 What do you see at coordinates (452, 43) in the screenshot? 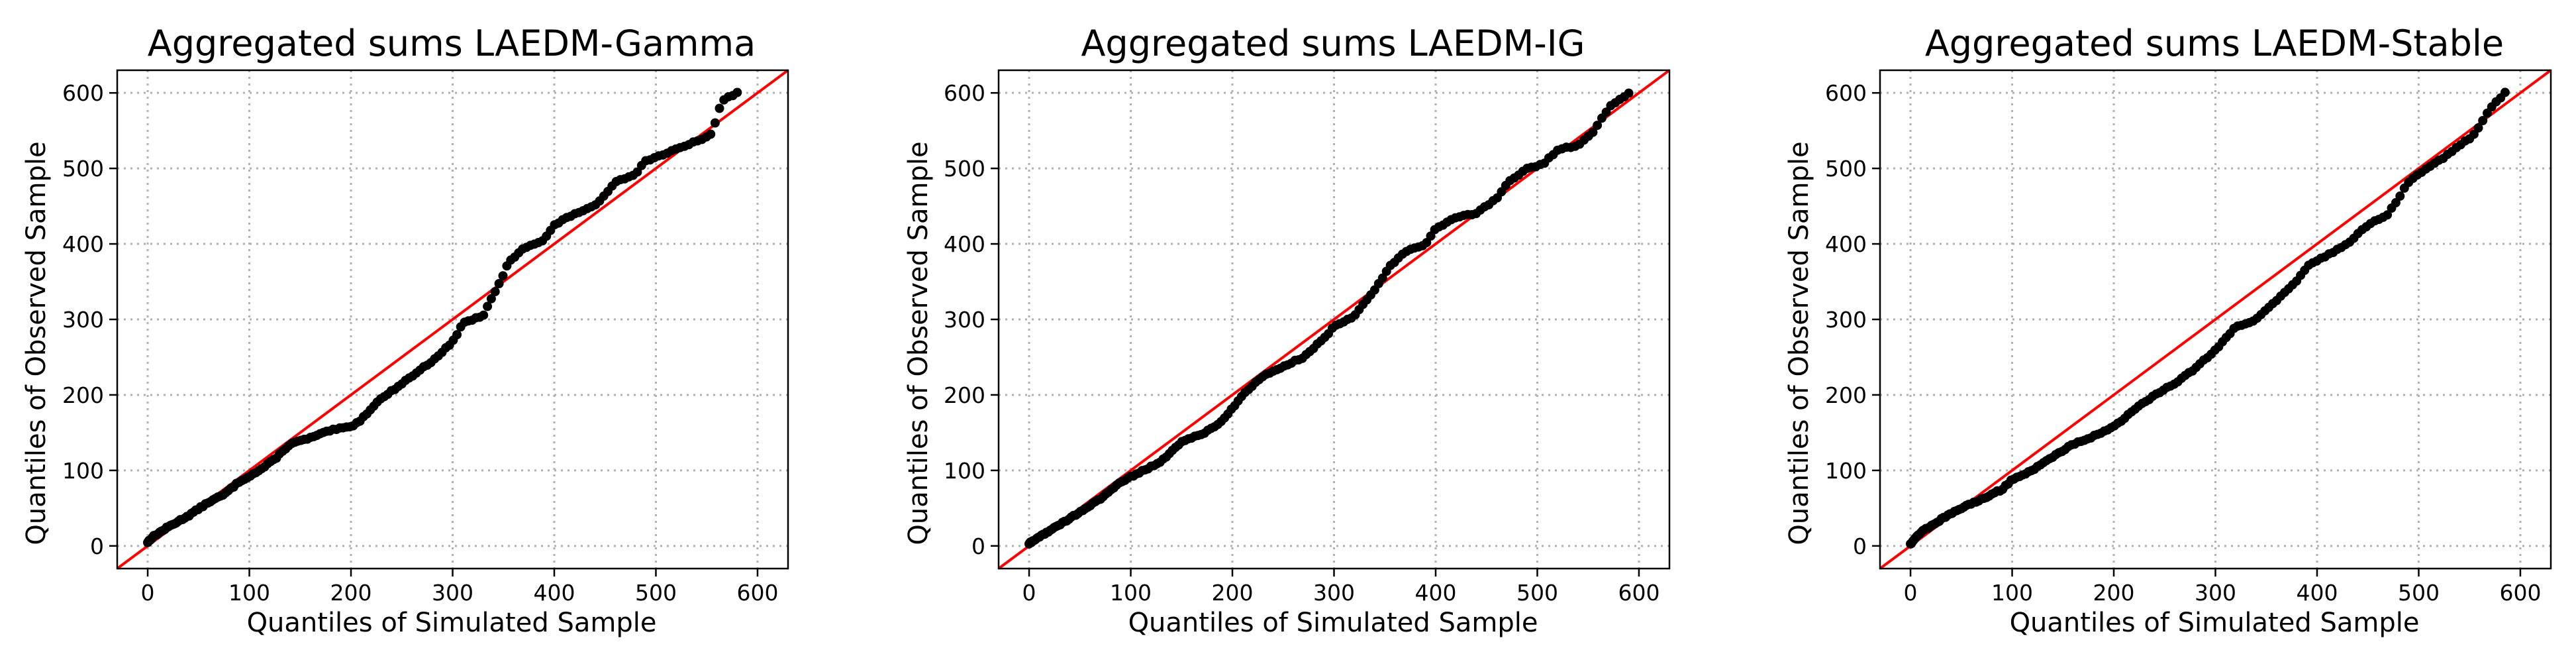
I see `chart-title: Aggregated sums LAEDM-Gamma` at bounding box center [452, 43].